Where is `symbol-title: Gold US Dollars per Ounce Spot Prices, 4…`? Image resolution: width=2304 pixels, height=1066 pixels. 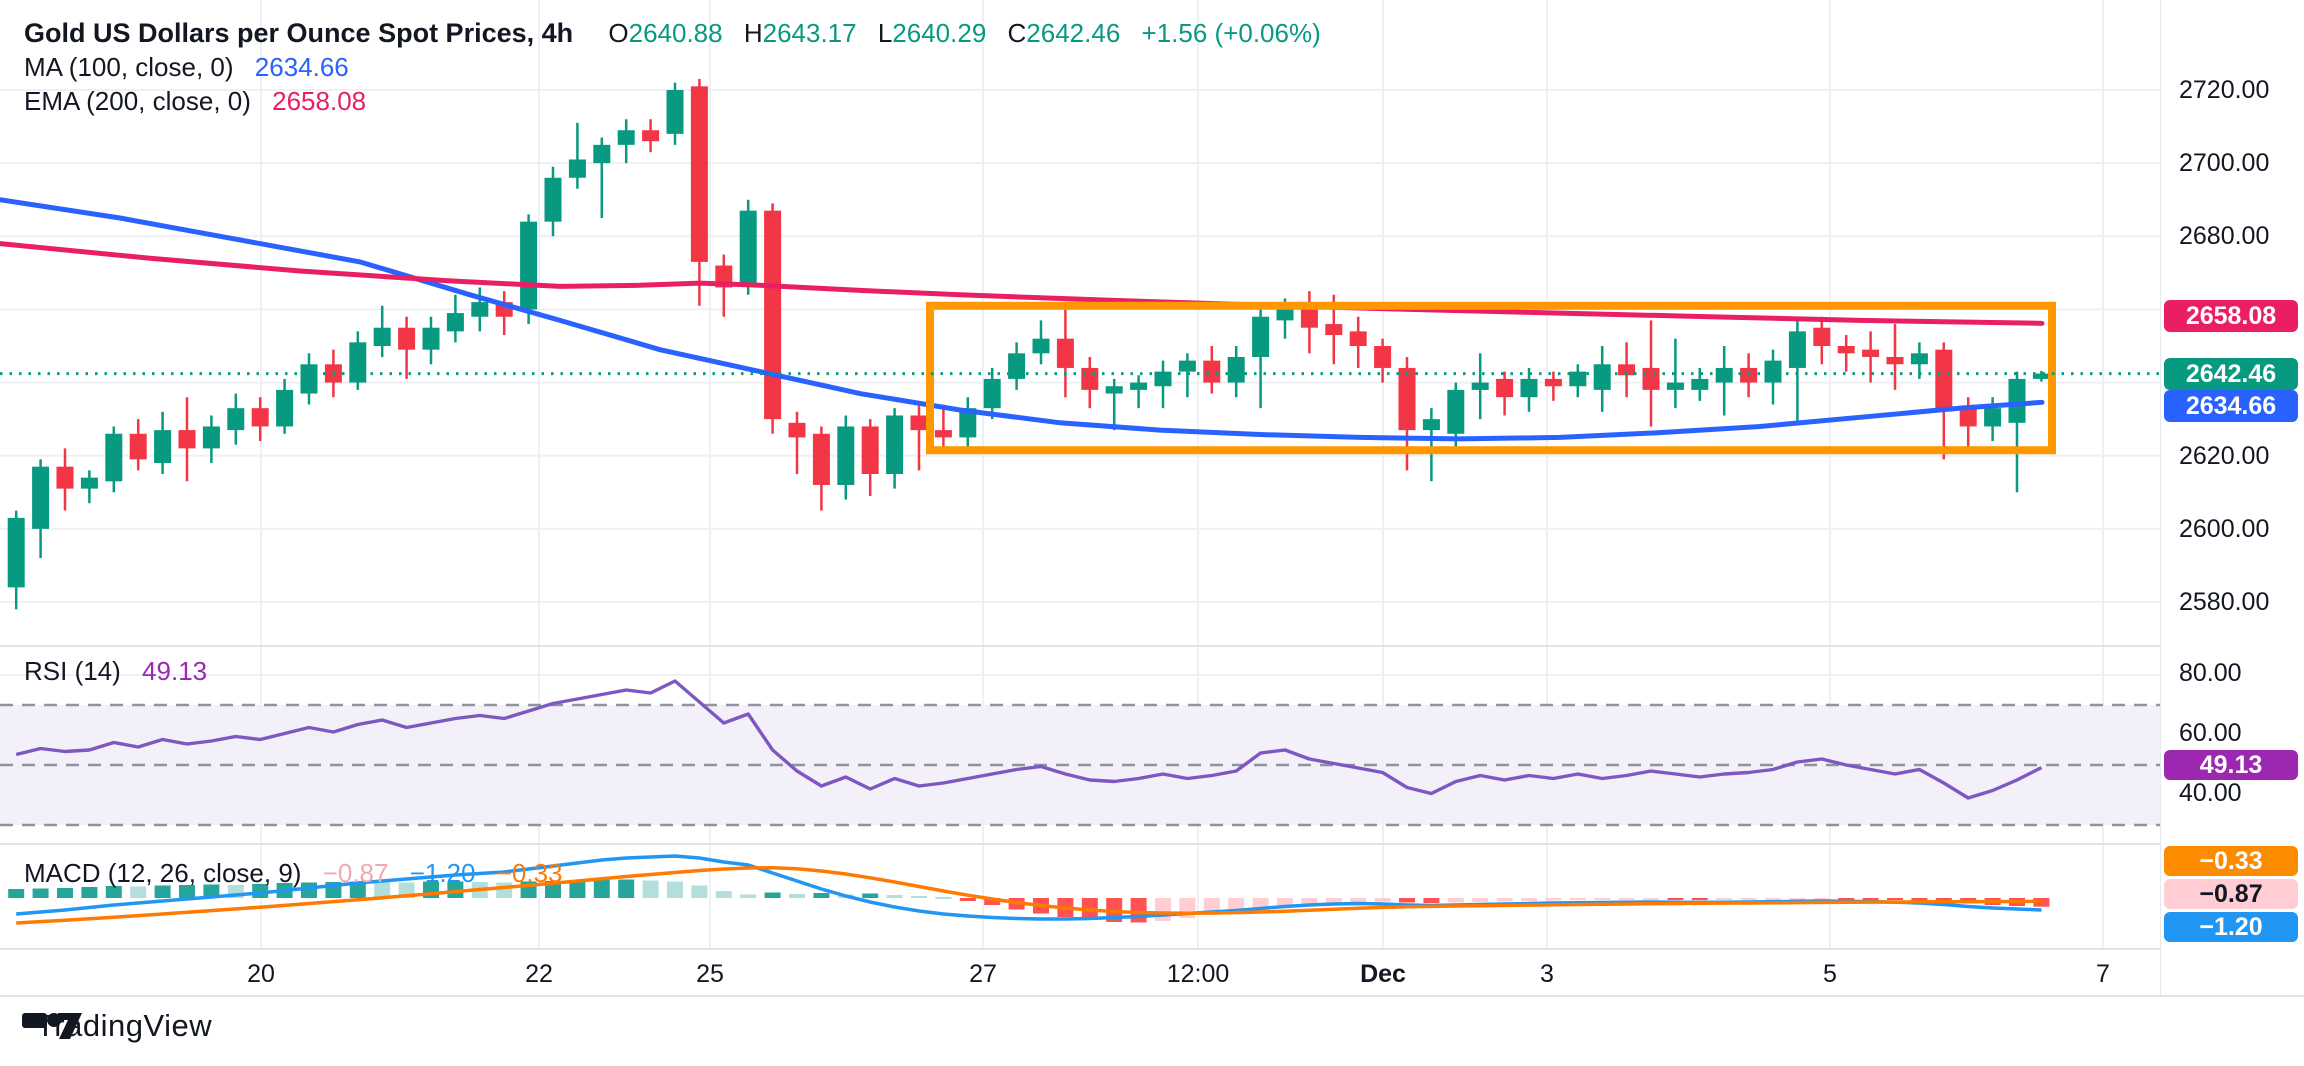 symbol-title: Gold US Dollars per Ounce Spot Prices, 4… is located at coordinates (299, 33).